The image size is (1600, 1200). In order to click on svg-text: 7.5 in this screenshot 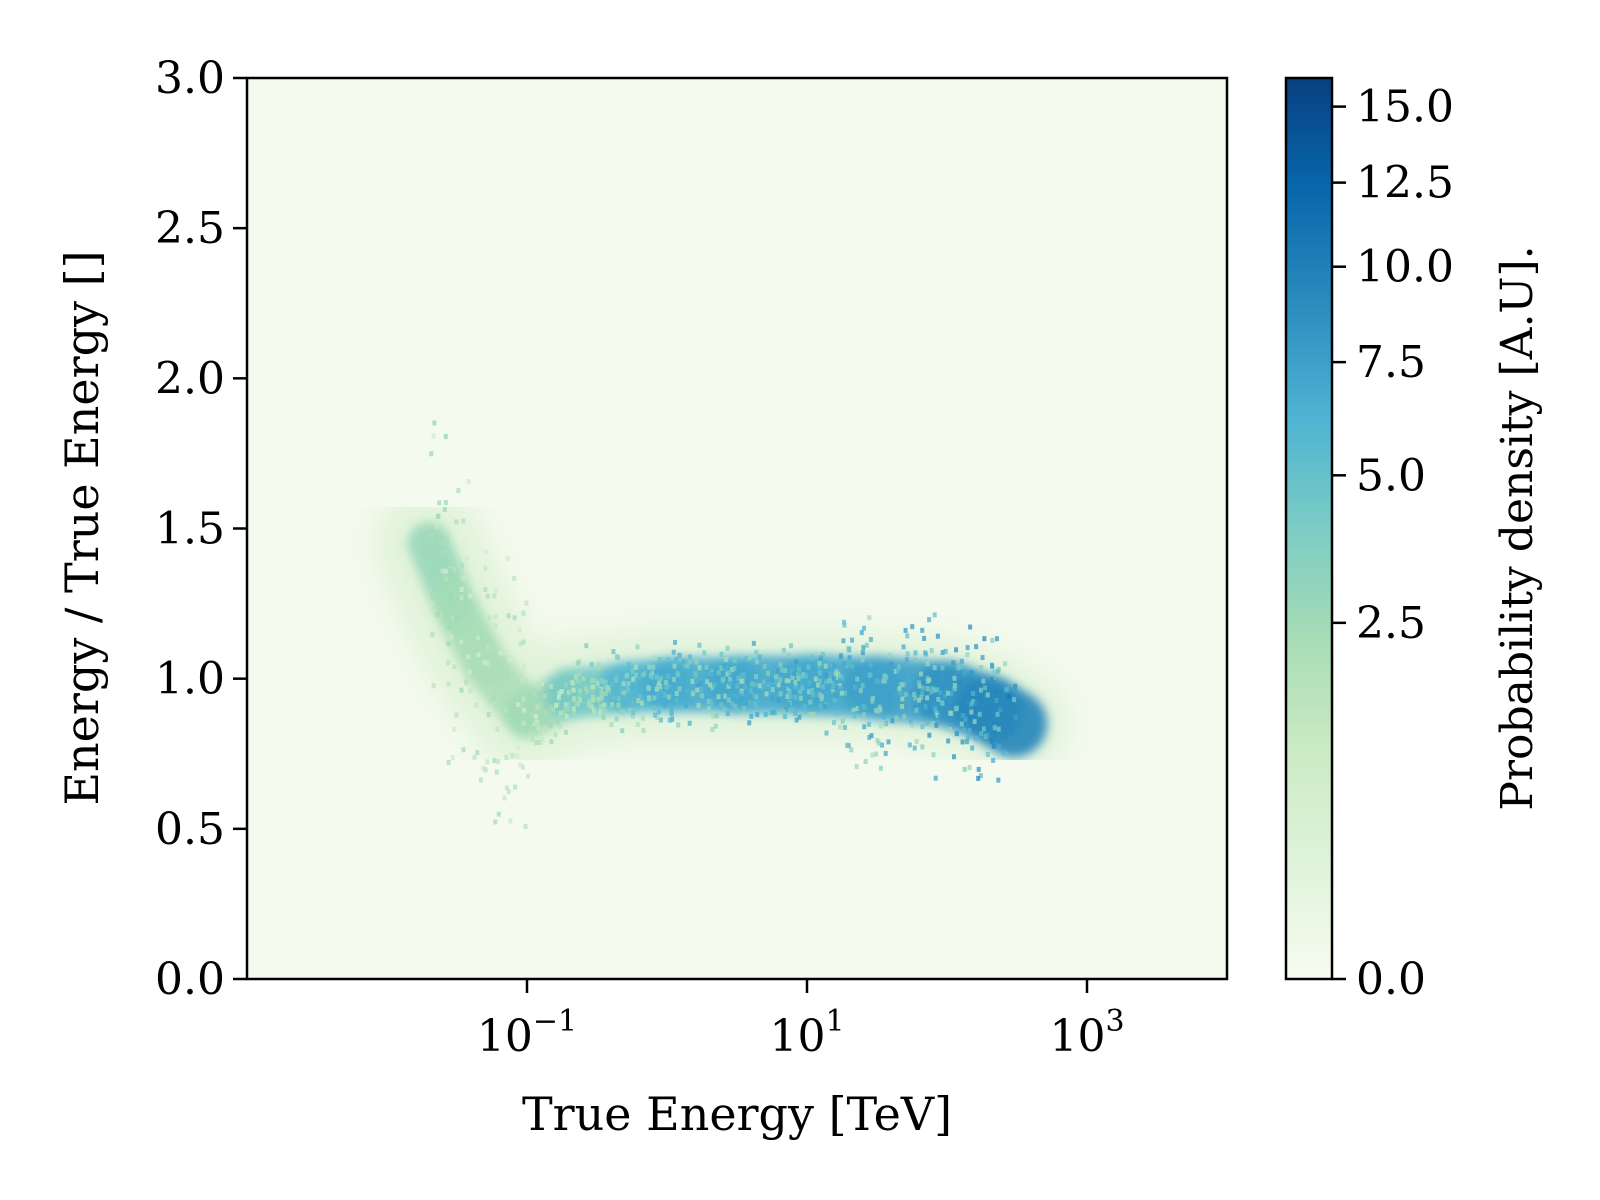, I will do `click(1391, 362)`.